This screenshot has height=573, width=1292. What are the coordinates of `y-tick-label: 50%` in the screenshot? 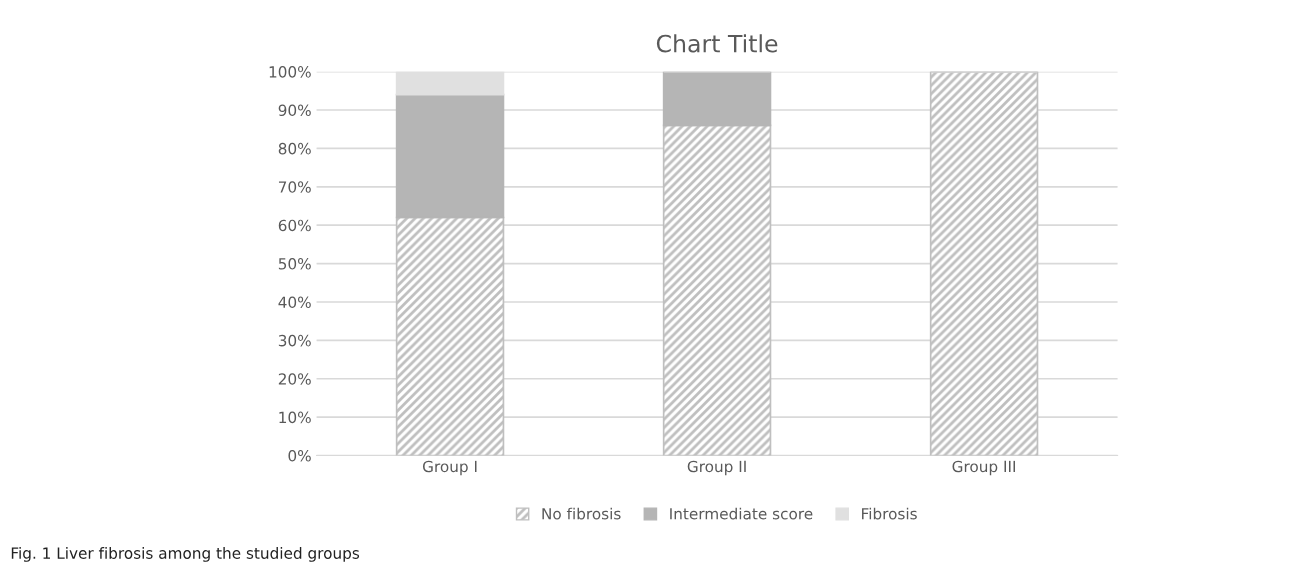 It's located at (294, 264).